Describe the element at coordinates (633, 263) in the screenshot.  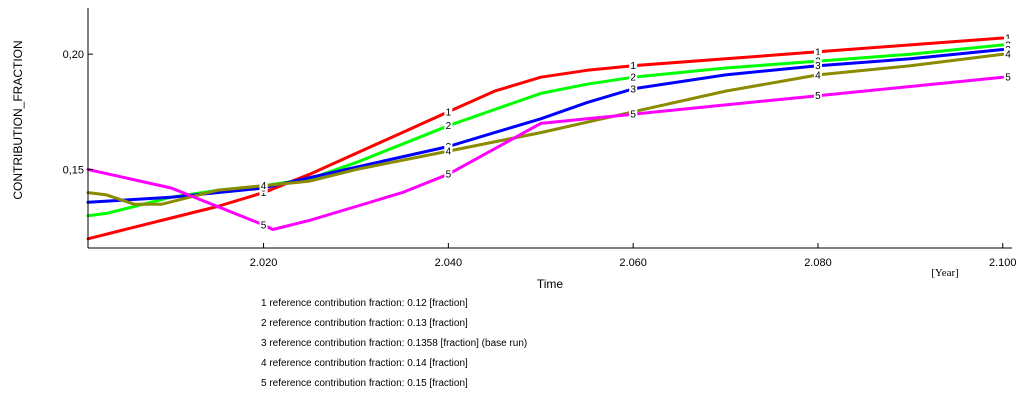
I see `x-tick-label: 2.060` at that location.